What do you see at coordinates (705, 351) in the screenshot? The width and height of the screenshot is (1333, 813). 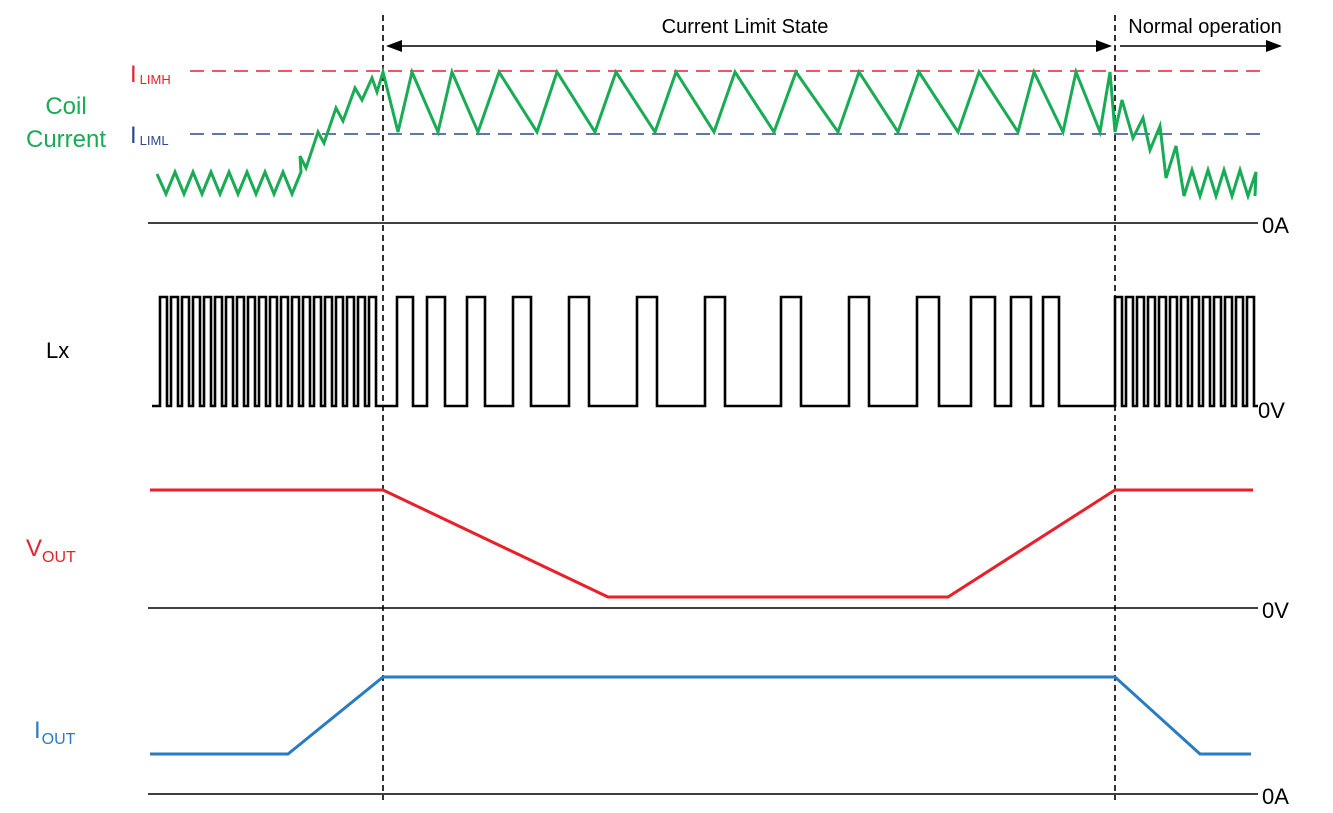 I see `lx-switching-trace` at bounding box center [705, 351].